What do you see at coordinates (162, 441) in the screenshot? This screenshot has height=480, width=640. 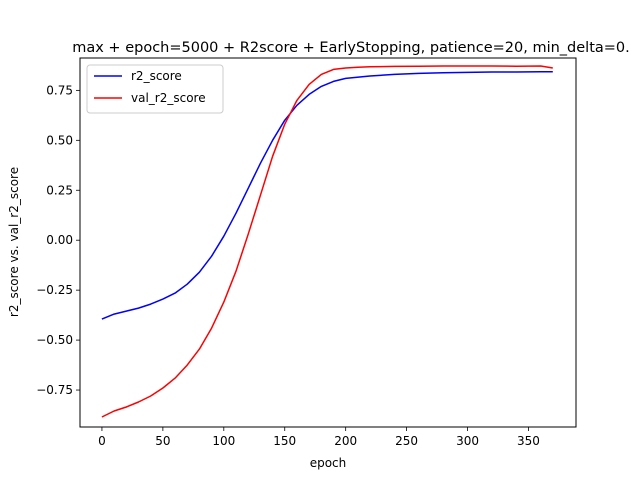 I see `x-tick-label: 50` at bounding box center [162, 441].